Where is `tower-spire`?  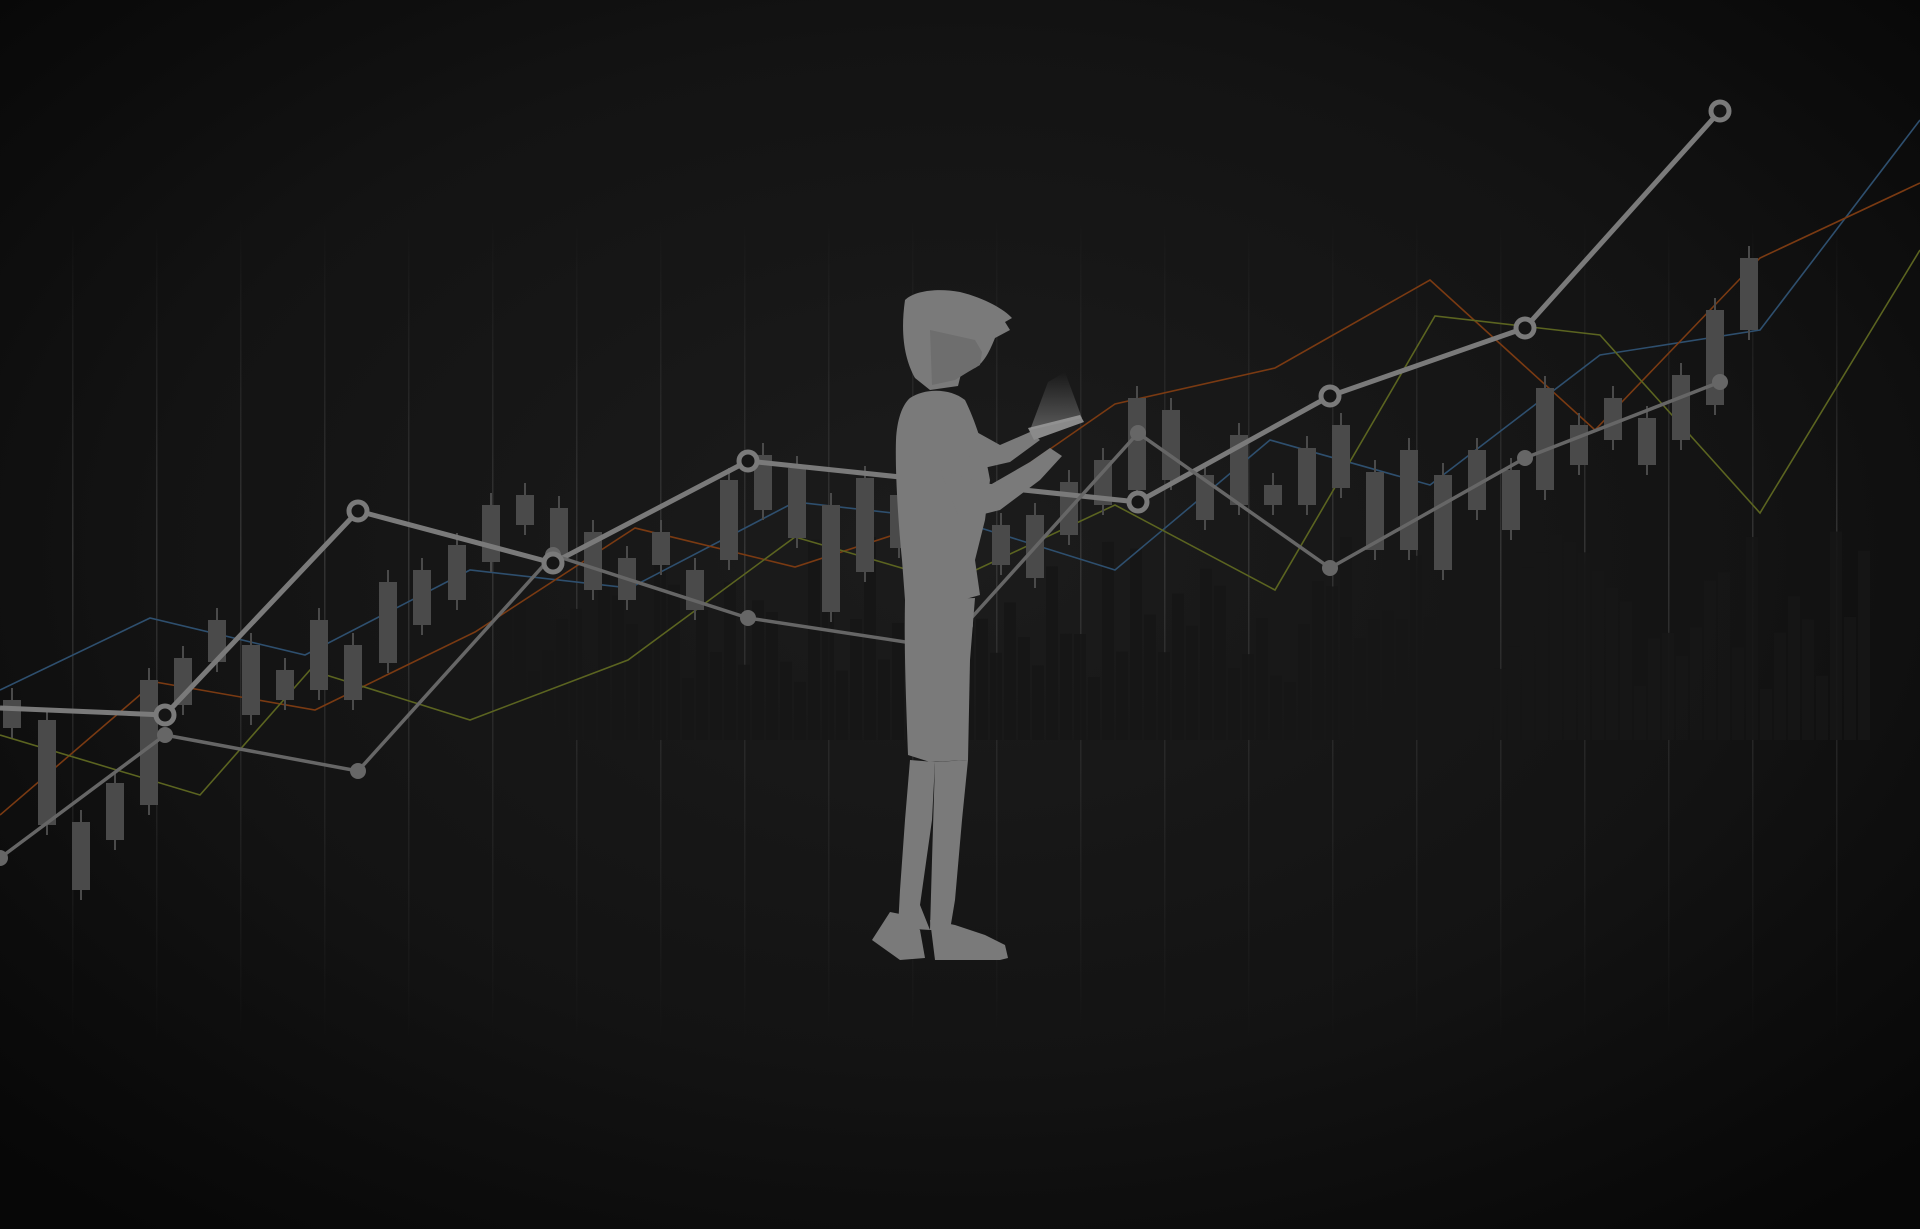
tower-spire is located at coordinates (1449, 402).